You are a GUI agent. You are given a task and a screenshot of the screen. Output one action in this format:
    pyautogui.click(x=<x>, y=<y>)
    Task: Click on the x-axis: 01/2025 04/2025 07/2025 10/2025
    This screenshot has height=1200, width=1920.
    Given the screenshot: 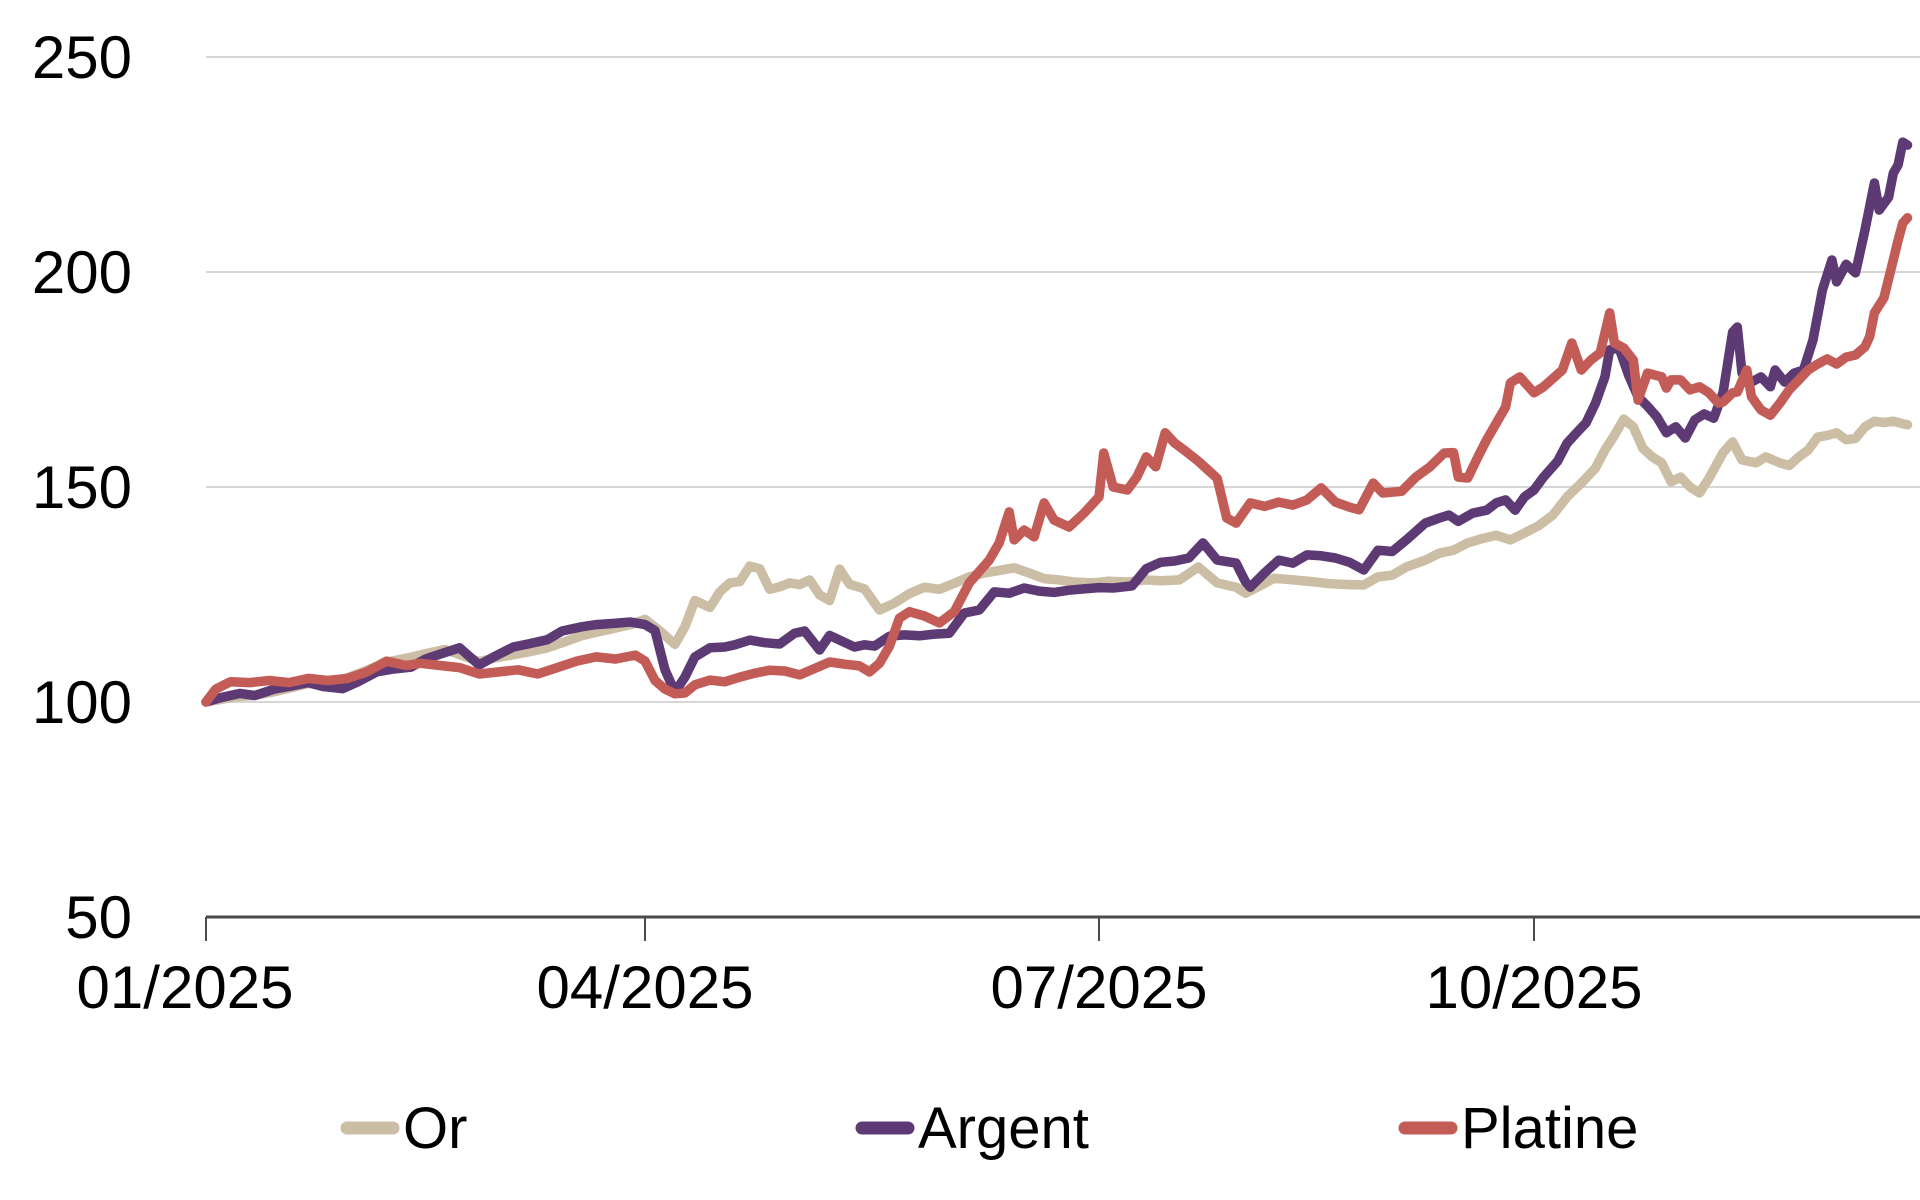 What is the action you would take?
    pyautogui.click(x=998, y=968)
    